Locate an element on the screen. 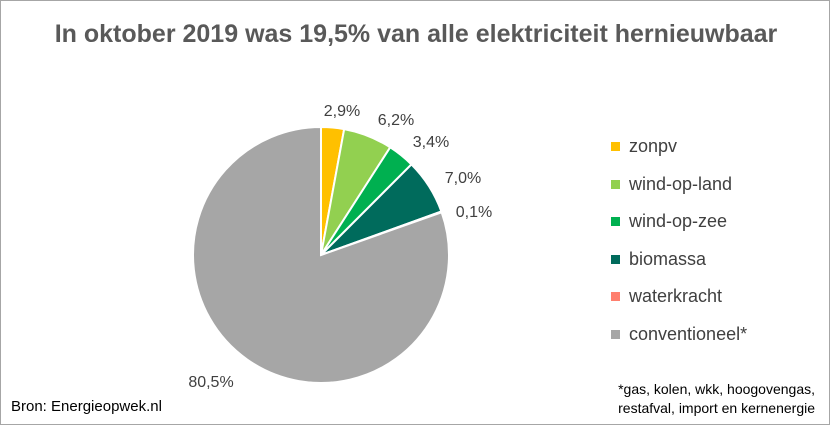 The image size is (830, 426). legend-label: conventioneel* is located at coordinates (688, 333).